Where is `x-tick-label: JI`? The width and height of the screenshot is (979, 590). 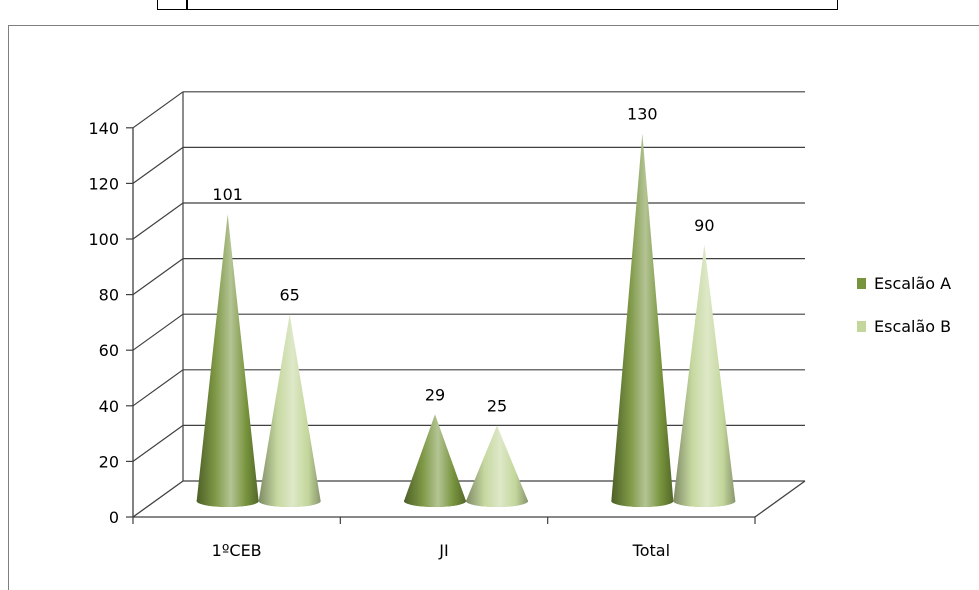 x-tick-label: JI is located at coordinates (443, 550).